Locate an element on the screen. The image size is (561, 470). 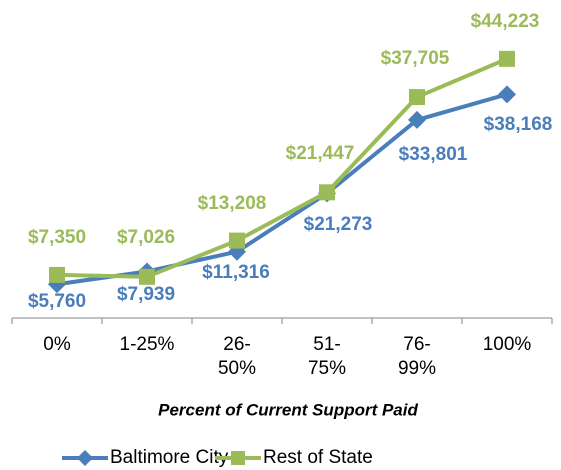
x-tick-label: 0% is located at coordinates (57, 344).